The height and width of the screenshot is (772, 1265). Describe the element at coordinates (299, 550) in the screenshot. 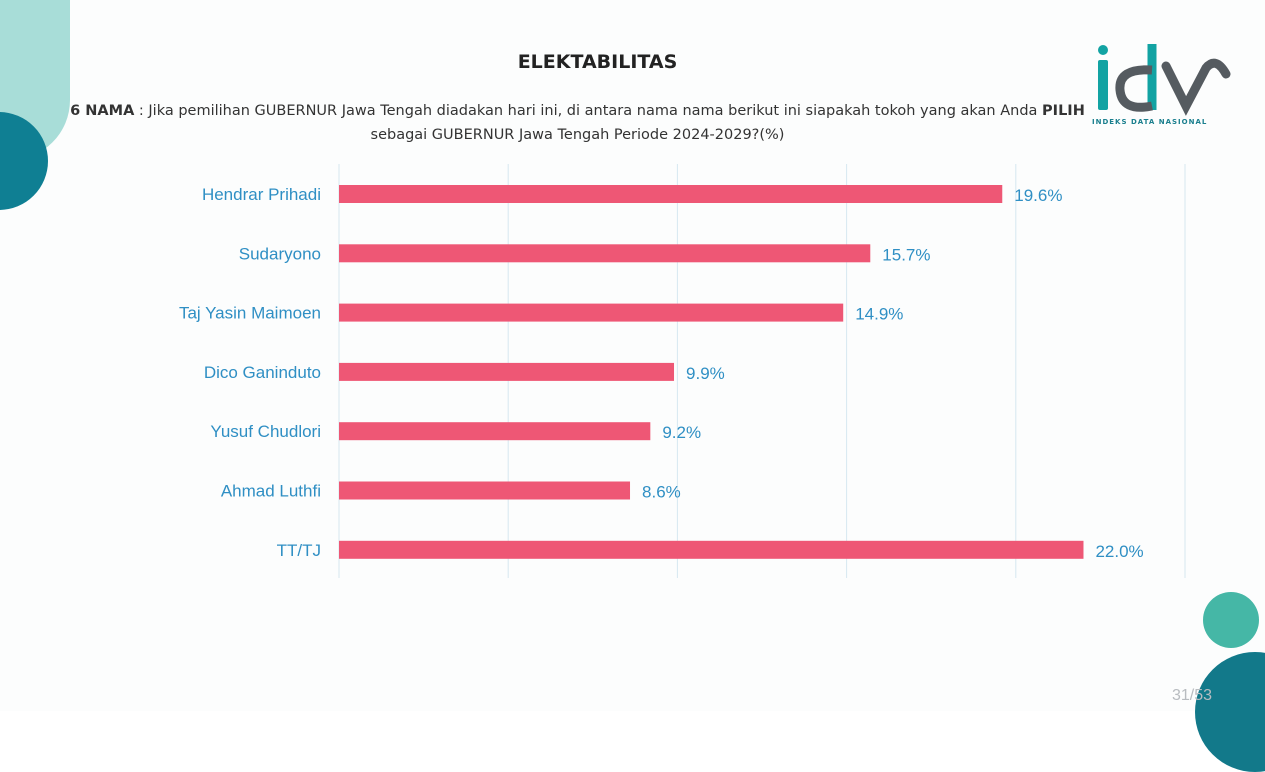

I see `category-label: TT/TJ` at that location.